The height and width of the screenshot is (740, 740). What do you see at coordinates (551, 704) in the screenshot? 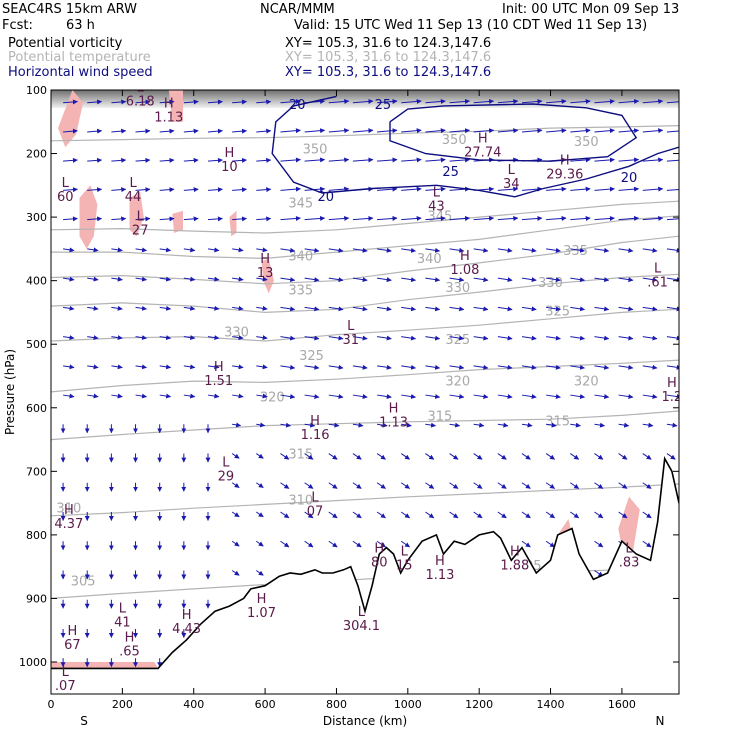
I see `x-tick-label: 1400` at bounding box center [551, 704].